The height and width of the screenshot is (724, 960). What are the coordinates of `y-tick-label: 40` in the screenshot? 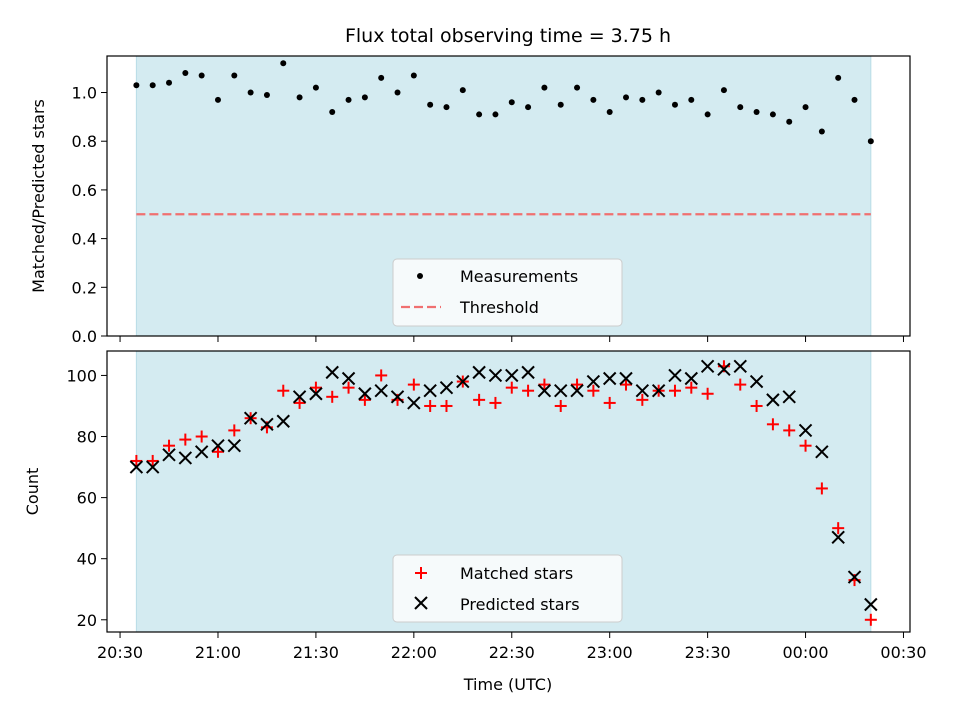 It's located at (87, 559).